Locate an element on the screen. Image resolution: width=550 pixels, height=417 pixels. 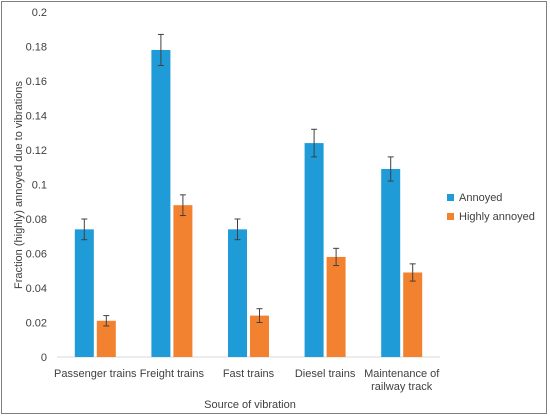
x-tick-label: Maintenance of is located at coordinates (402, 374).